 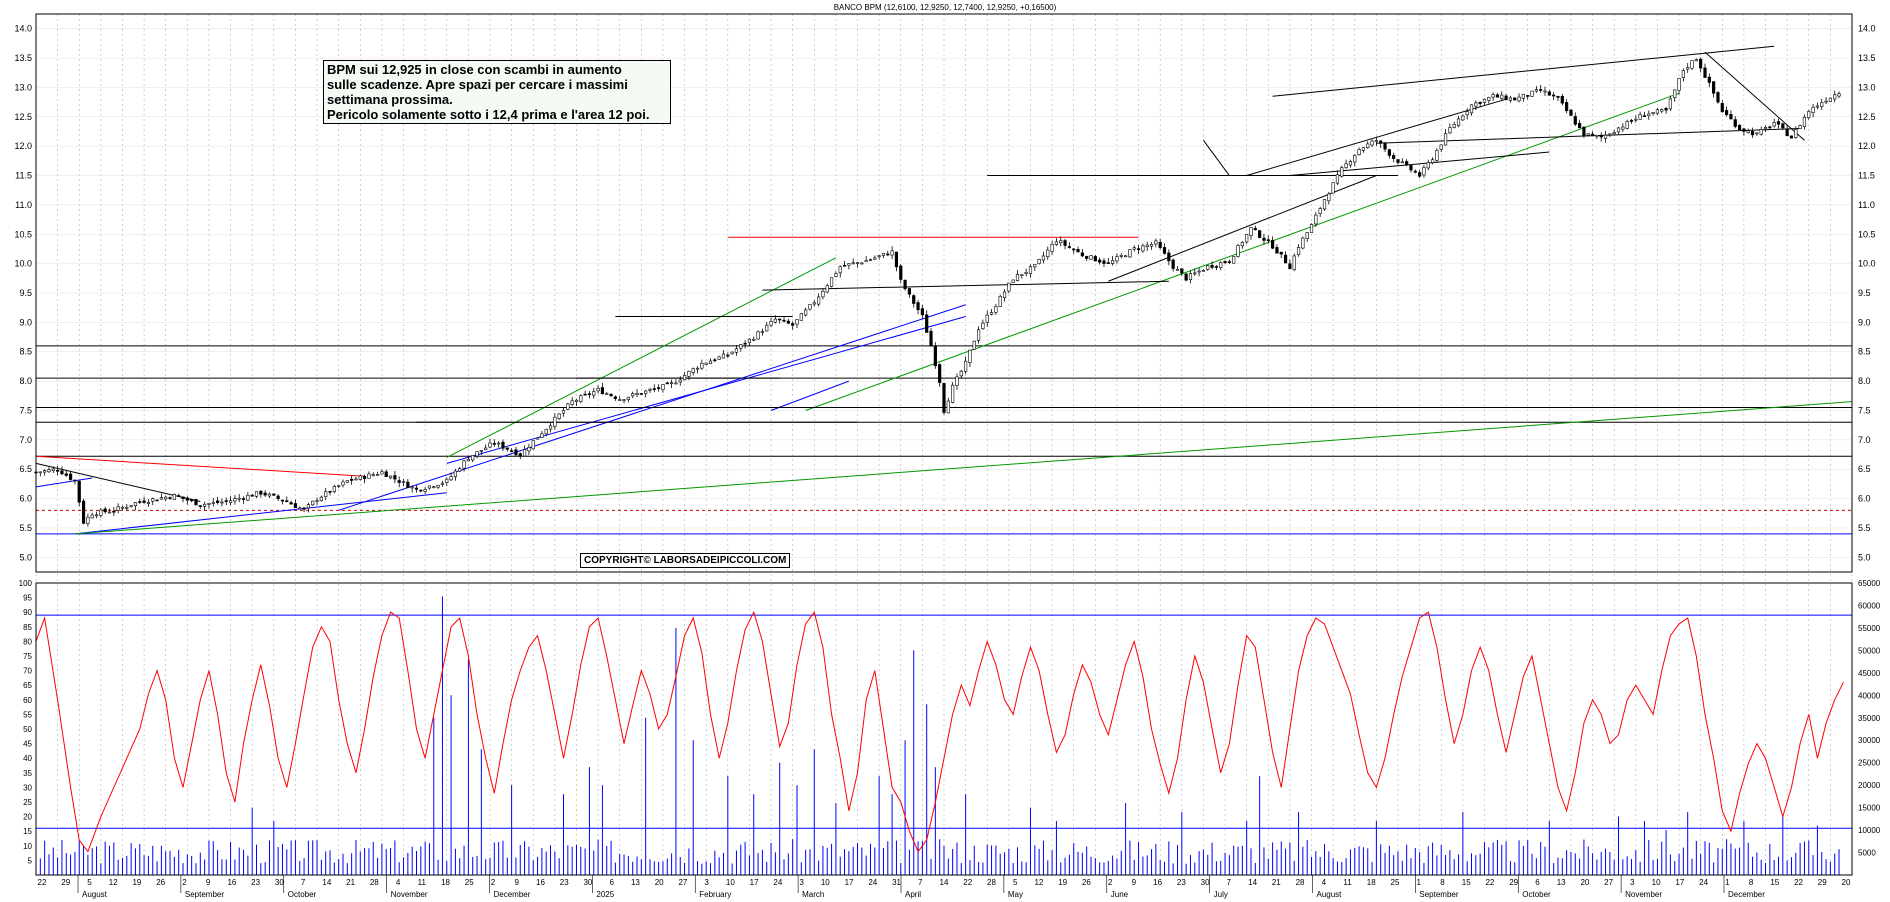 What do you see at coordinates (685, 560) in the screenshot?
I see `copyright-label: COPYRIGHT© LABORSADEIPICCOLI.COM` at bounding box center [685, 560].